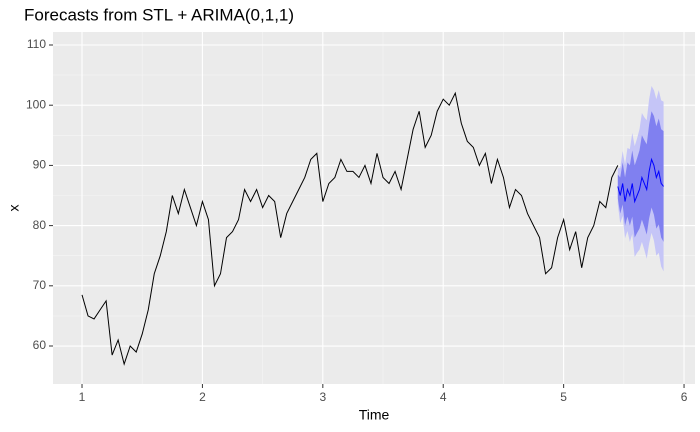 The image size is (700, 432). What do you see at coordinates (36, 104) in the screenshot?
I see `y-tick-label: 100` at bounding box center [36, 104].